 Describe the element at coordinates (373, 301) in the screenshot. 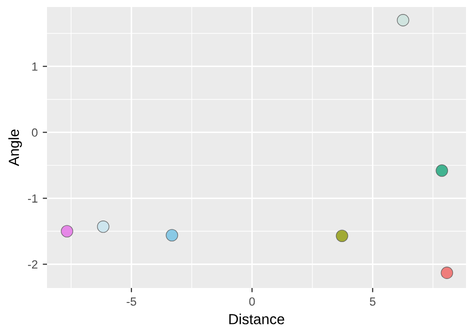

I see `x-tick-label: 5` at that location.